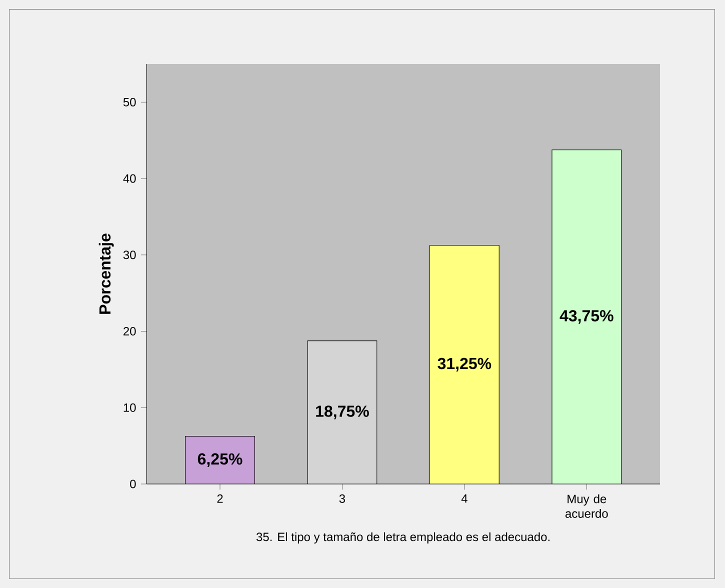 The height and width of the screenshot is (588, 725). I want to click on x-tick-label: 4, so click(464, 498).